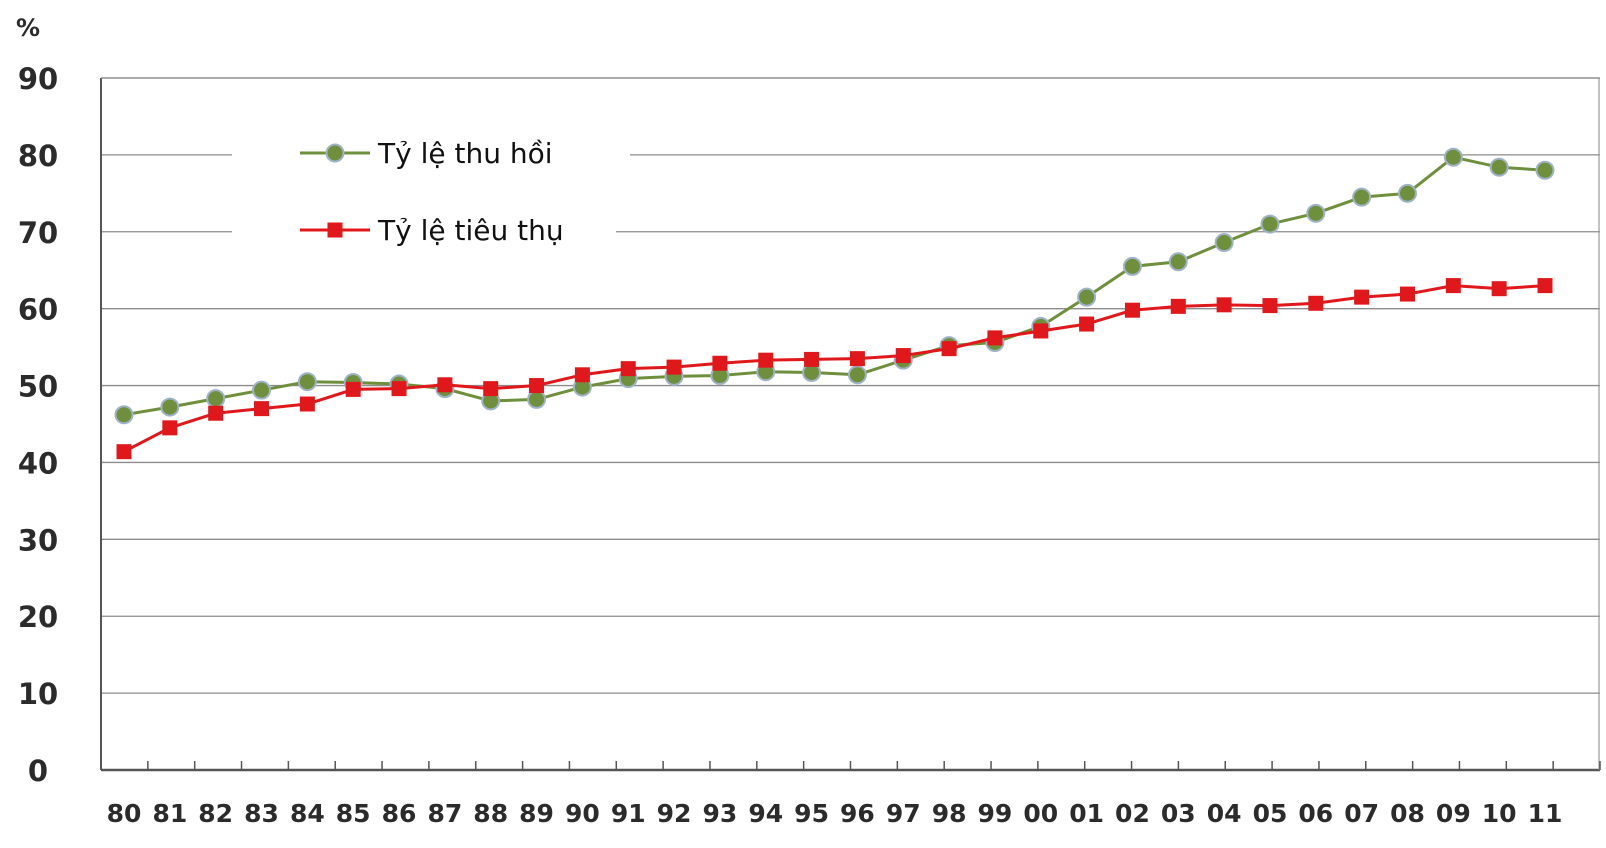 The image size is (1606, 848). Describe the element at coordinates (38, 694) in the screenshot. I see `y-tick-label: 10` at that location.